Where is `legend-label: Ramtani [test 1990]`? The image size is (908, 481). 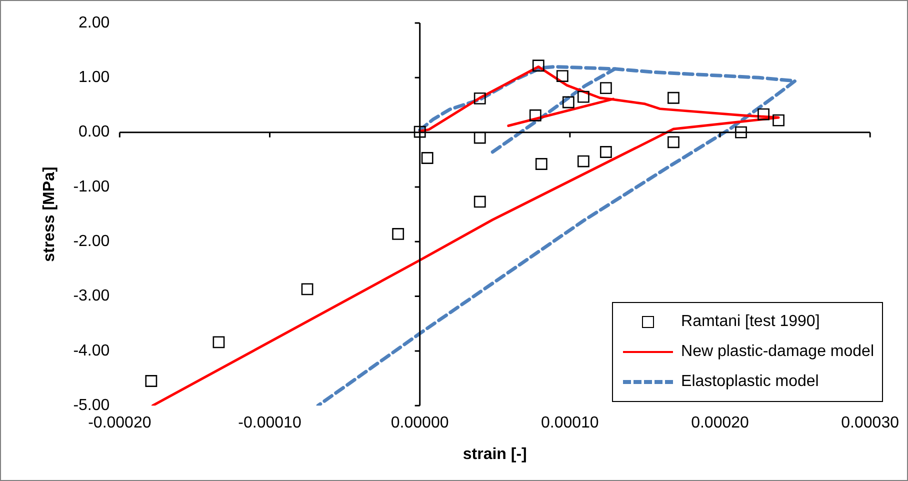 legend-label: Ramtani [test 1990] is located at coordinates (750, 322).